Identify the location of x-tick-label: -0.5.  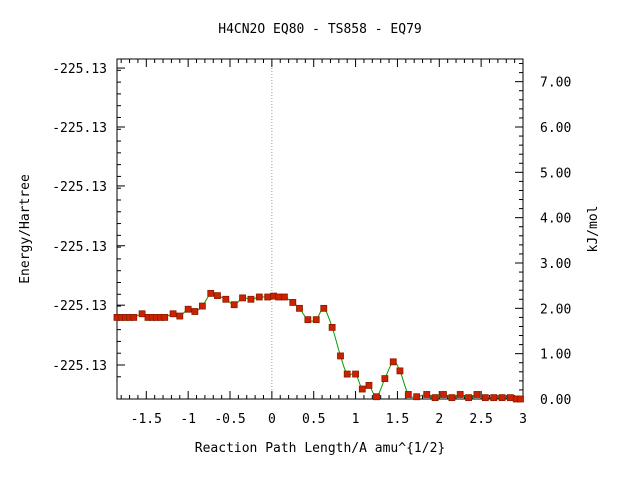
(229, 419).